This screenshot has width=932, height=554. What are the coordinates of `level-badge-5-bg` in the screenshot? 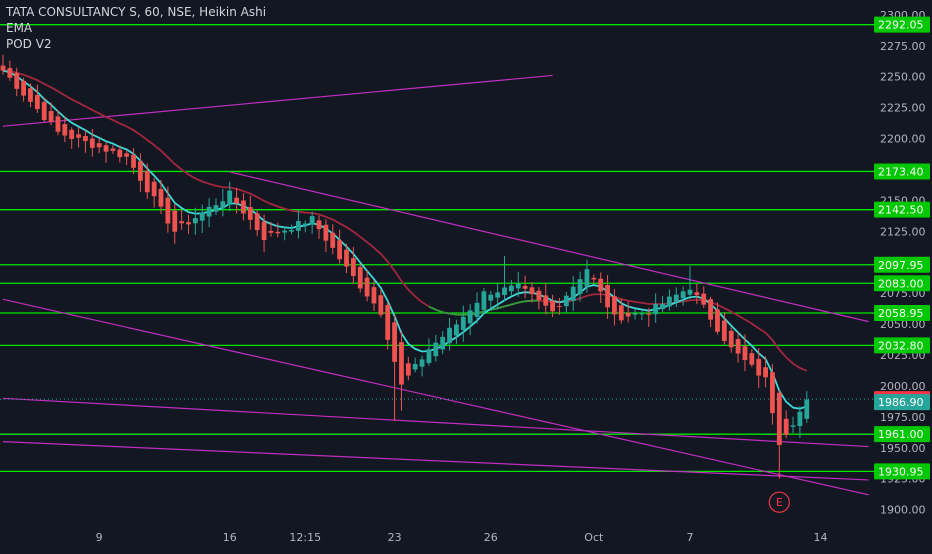 It's located at (902, 313).